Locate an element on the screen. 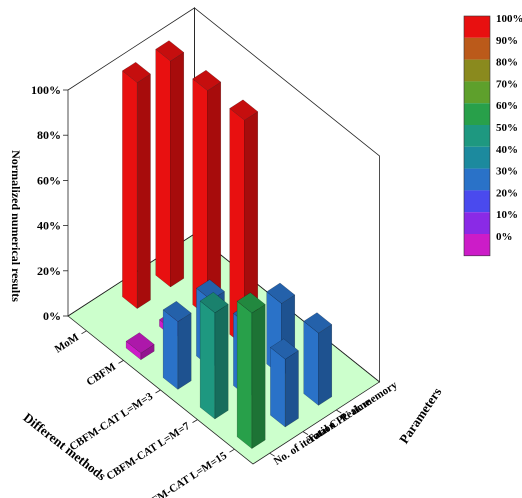 Image resolution: width=522 pixels, height=498 pixels. x-axis-label: Different methods is located at coordinates (65, 447).